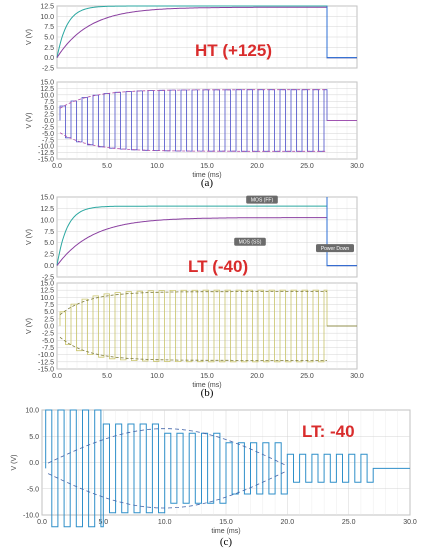  Describe the element at coordinates (218, 266) in the screenshot. I see `chart-annotation: LT (-40)` at that location.